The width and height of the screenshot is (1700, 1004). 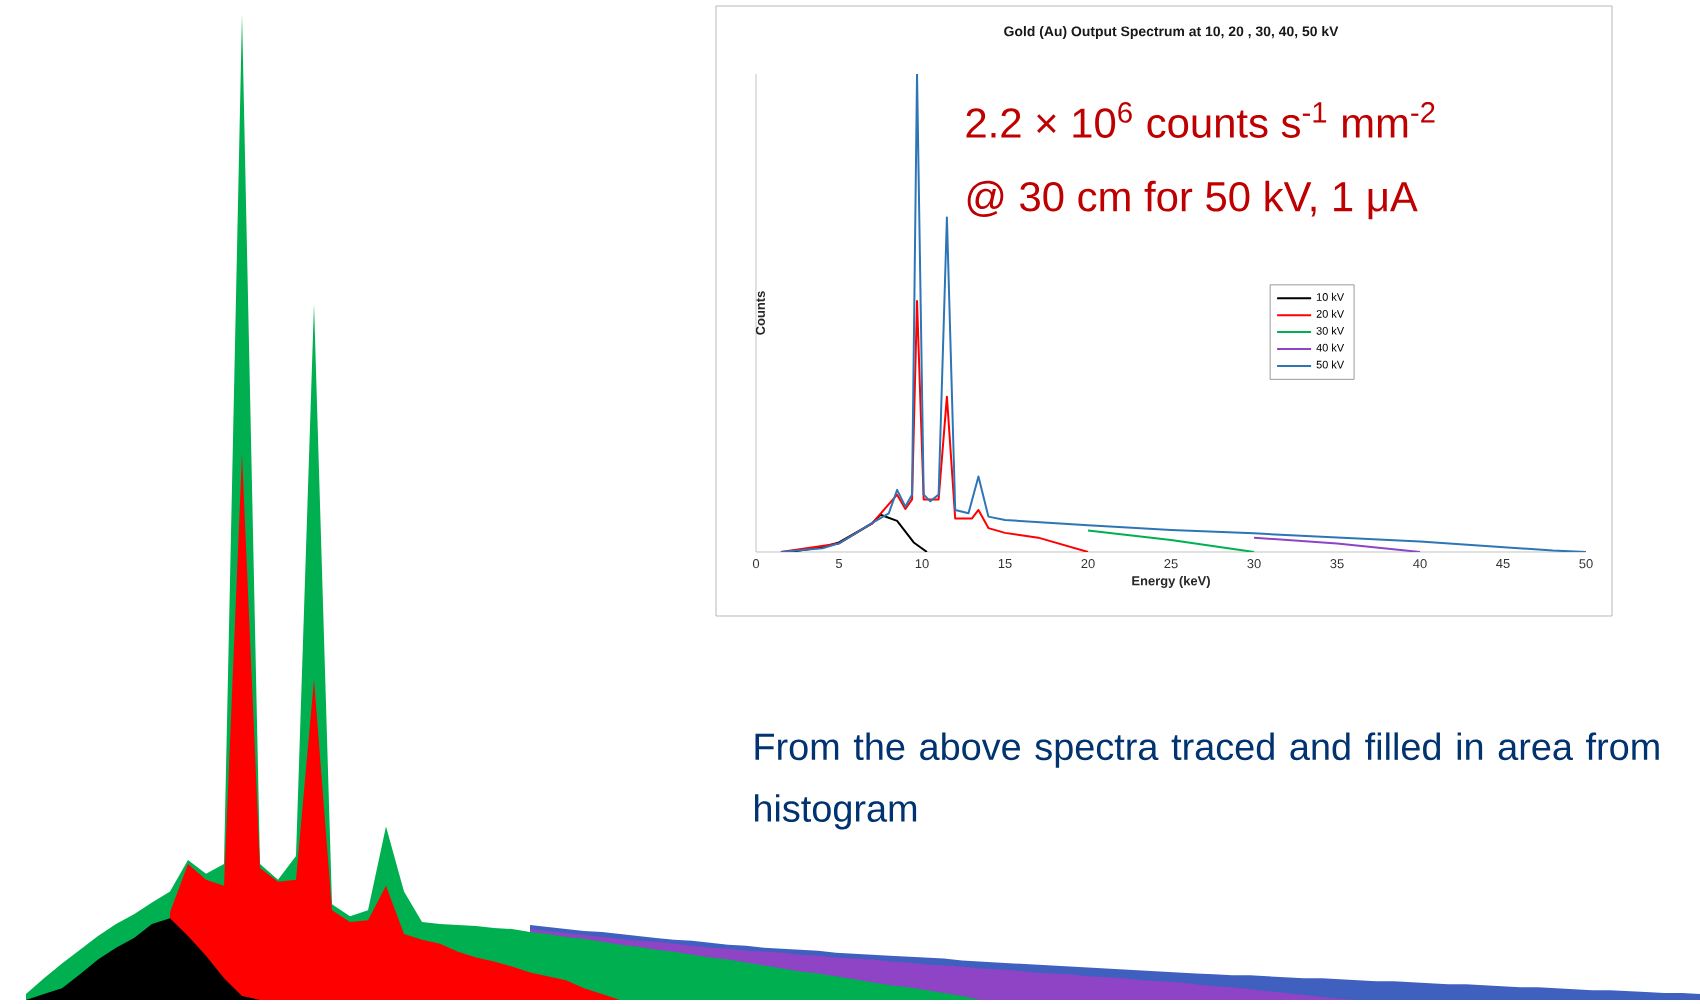 I want to click on annotation: 2.2 × 10$^{6}$ counts s$^{-1}$ mm$^{-2}$, so click(x=1200, y=120).